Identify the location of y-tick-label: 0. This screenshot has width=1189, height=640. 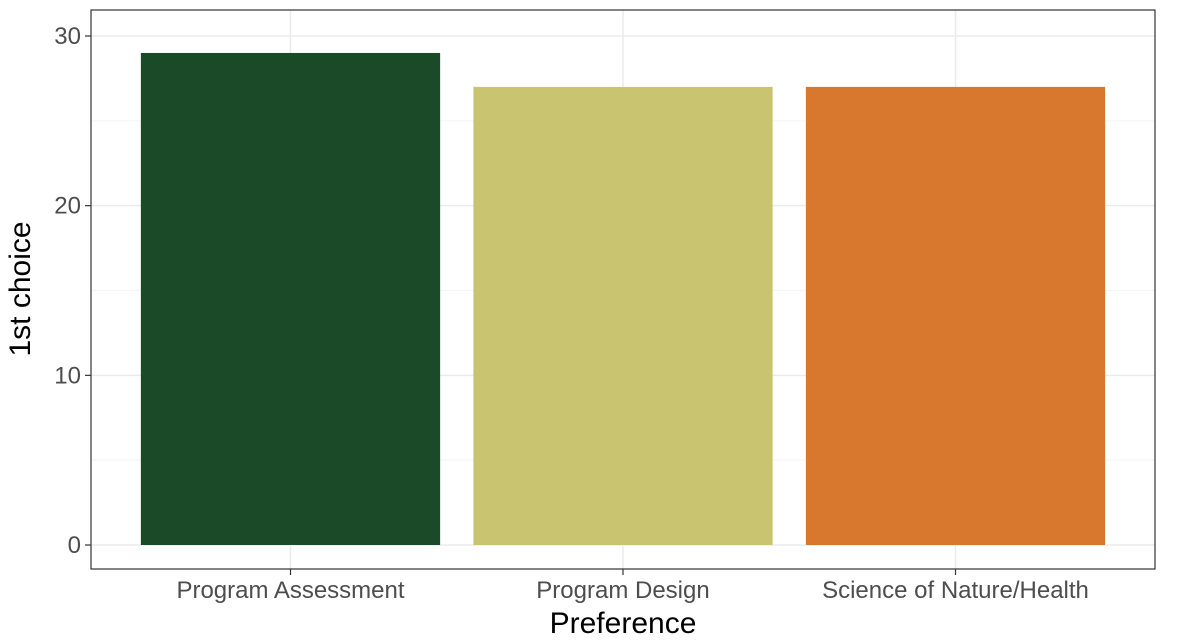
(74, 545).